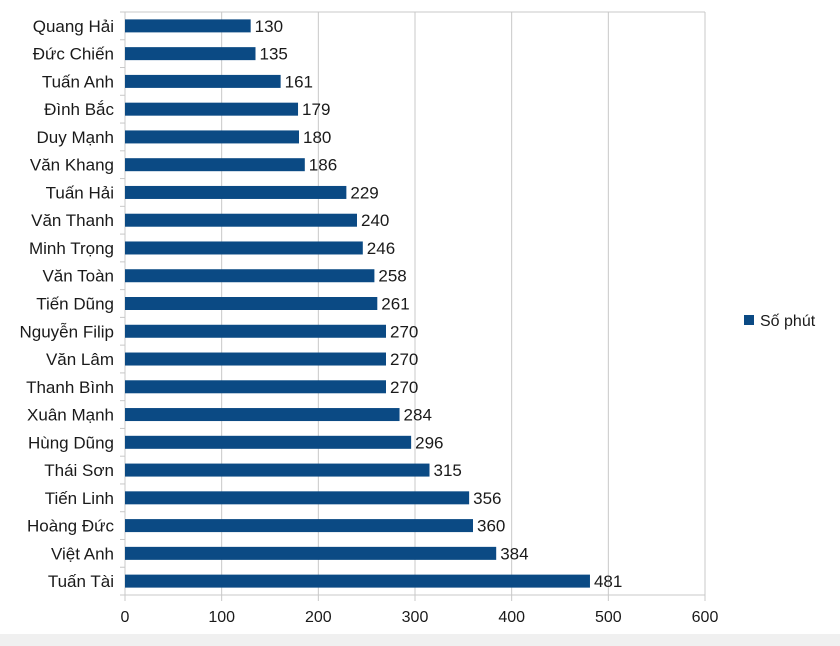  I want to click on data-label: 130, so click(269, 26).